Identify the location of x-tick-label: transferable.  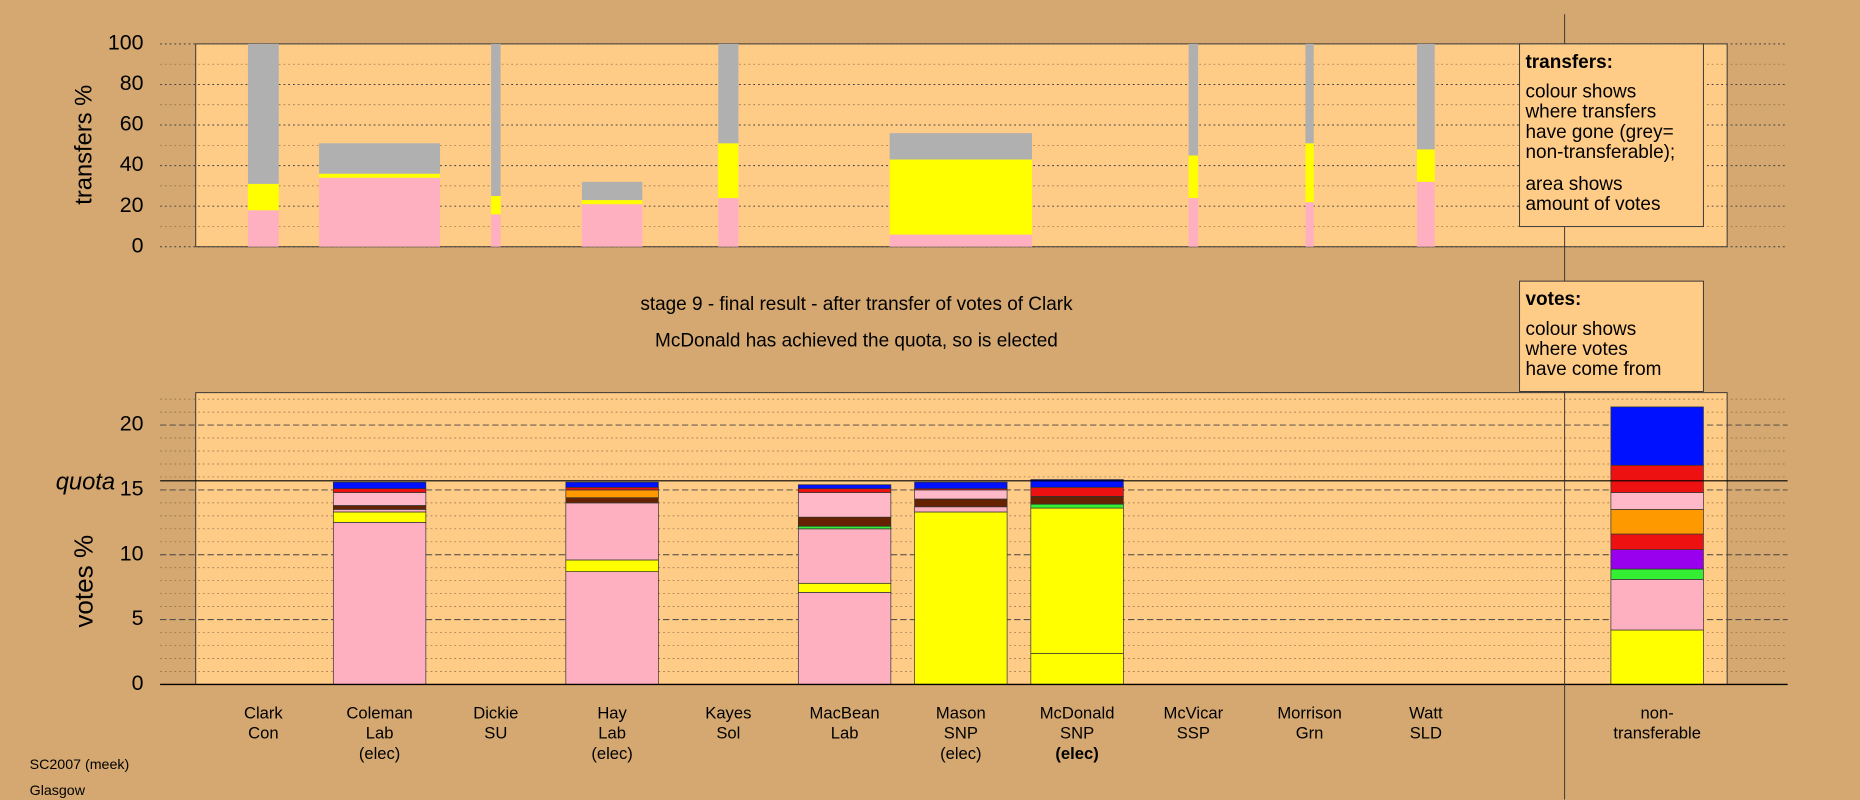
(1657, 733).